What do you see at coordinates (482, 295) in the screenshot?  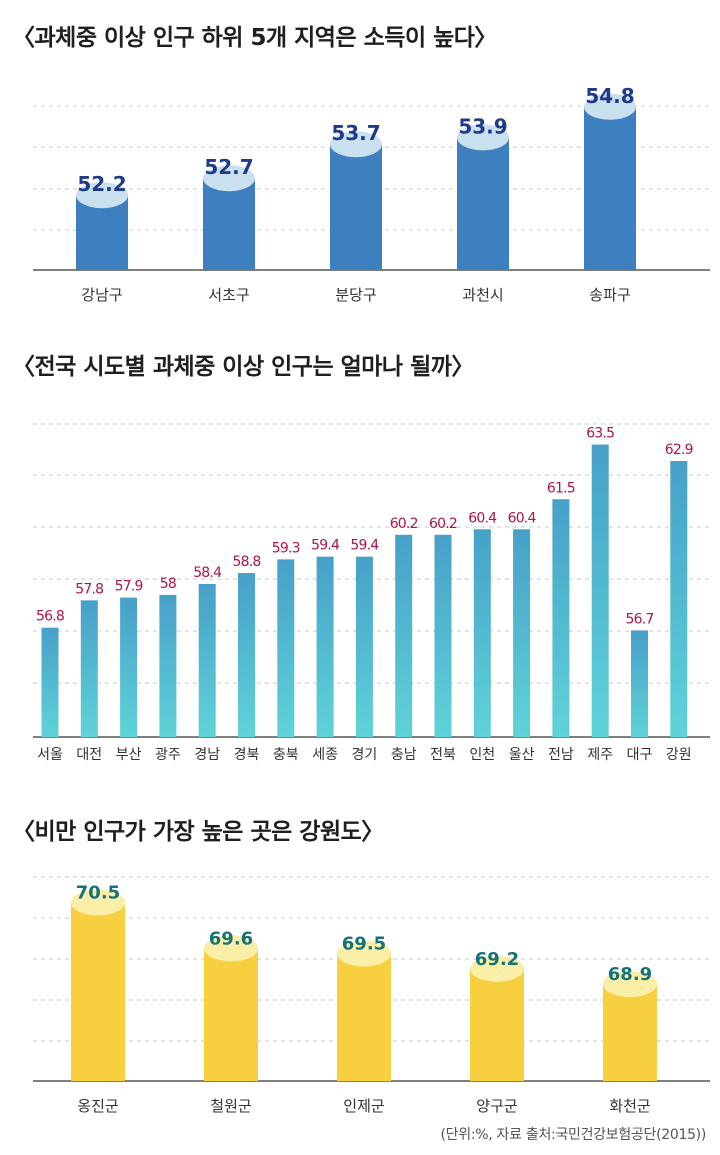 I see `category-label: 과천시` at bounding box center [482, 295].